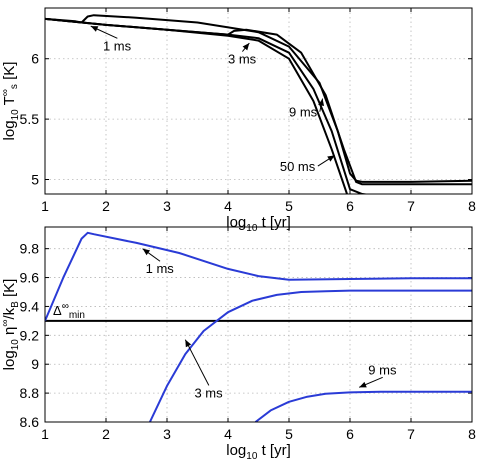  What do you see at coordinates (298, 166) in the screenshot?
I see `annotation-label: 50 ms` at bounding box center [298, 166].